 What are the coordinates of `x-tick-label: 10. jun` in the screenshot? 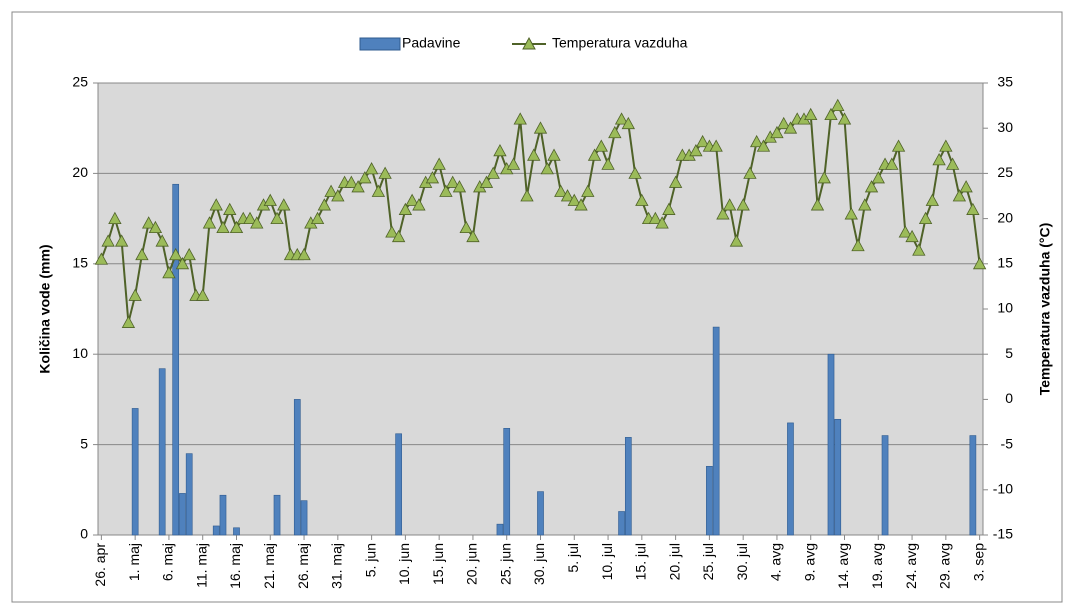 It's located at (404, 564).